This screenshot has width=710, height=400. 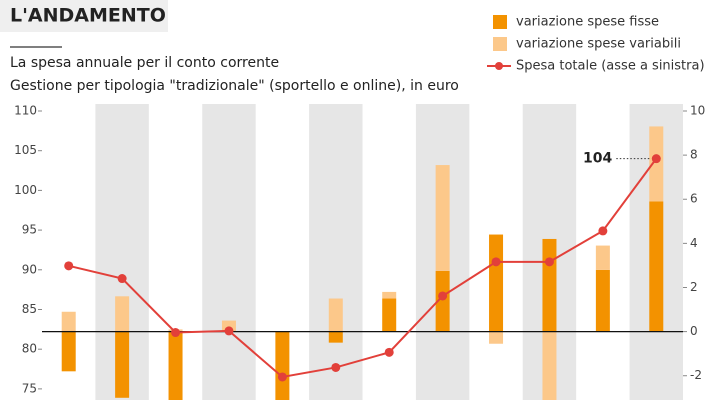 I want to click on y-tick-label: 100, so click(x=25, y=190).